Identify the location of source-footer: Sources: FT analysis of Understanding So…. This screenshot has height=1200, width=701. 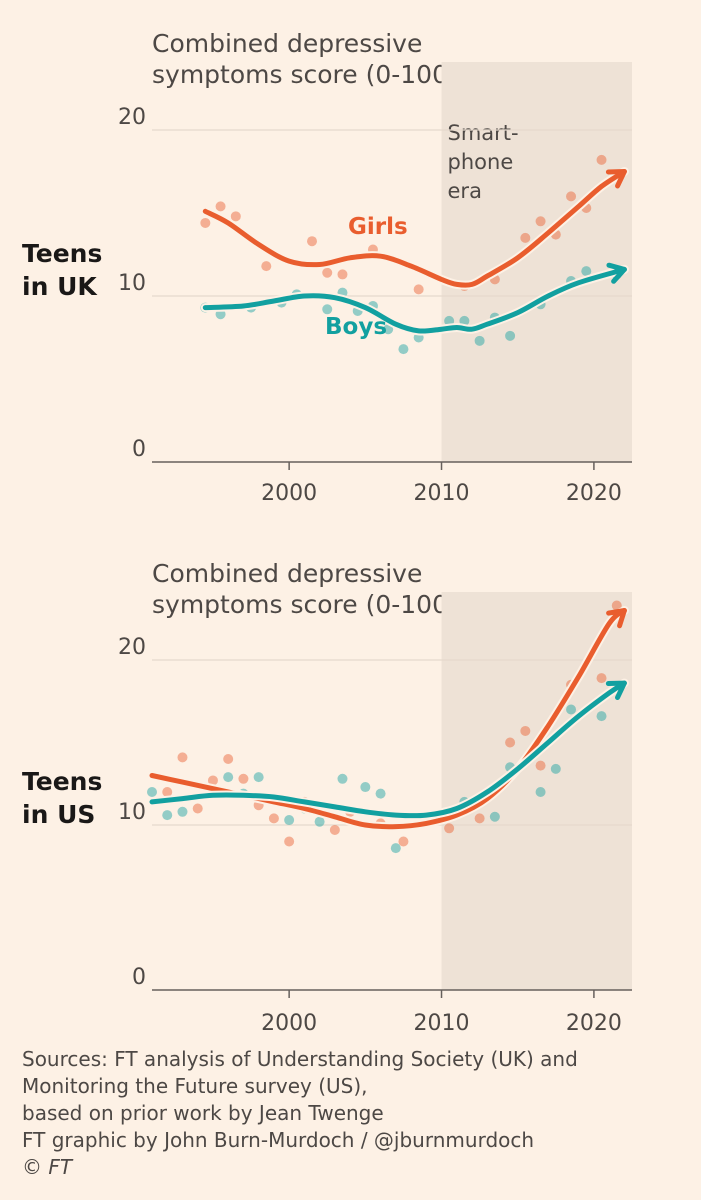
(357, 1113).